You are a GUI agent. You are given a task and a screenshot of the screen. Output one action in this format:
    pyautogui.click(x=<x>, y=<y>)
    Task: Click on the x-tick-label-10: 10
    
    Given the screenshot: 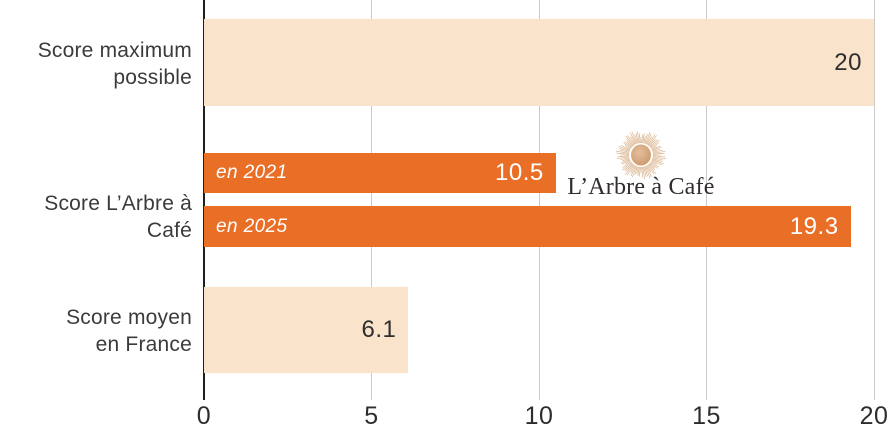 What is the action you would take?
    pyautogui.click(x=539, y=416)
    